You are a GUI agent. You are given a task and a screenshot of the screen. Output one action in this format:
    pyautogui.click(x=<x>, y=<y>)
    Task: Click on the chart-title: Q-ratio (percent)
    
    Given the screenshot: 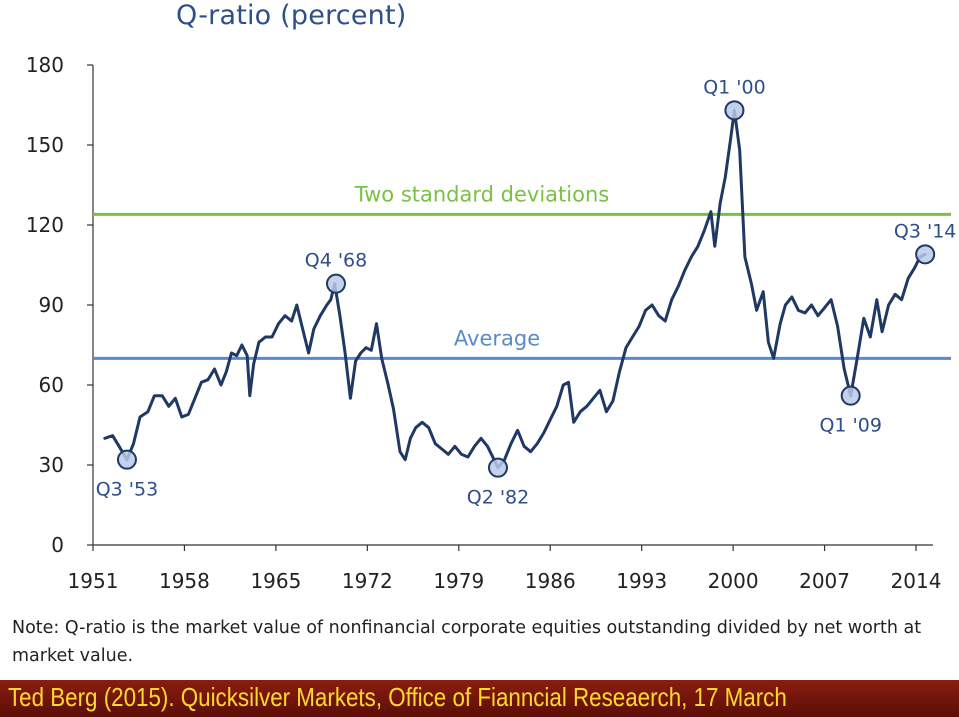 What is the action you would take?
    pyautogui.click(x=291, y=15)
    